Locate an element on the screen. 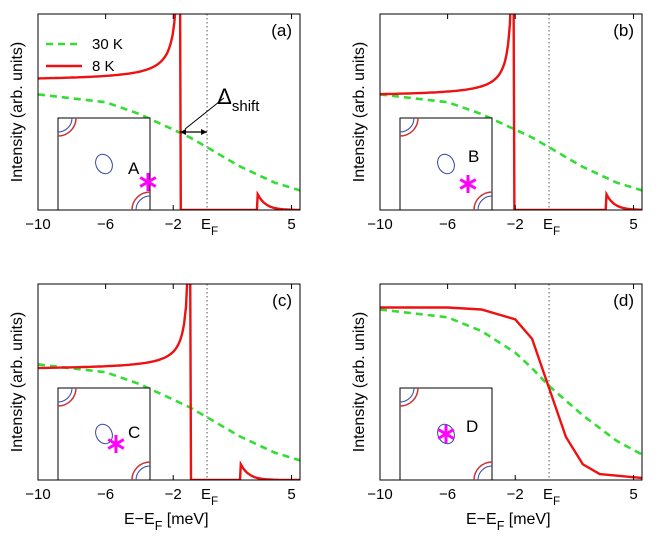 The width and height of the screenshot is (659, 539). inset: A is located at coordinates (107, 164).